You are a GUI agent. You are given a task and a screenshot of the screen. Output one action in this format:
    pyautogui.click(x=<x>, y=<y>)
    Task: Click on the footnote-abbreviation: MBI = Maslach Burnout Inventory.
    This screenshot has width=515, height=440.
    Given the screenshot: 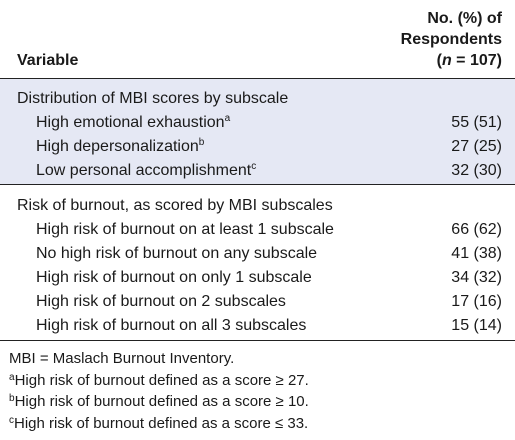 What is the action you would take?
    pyautogui.click(x=122, y=358)
    